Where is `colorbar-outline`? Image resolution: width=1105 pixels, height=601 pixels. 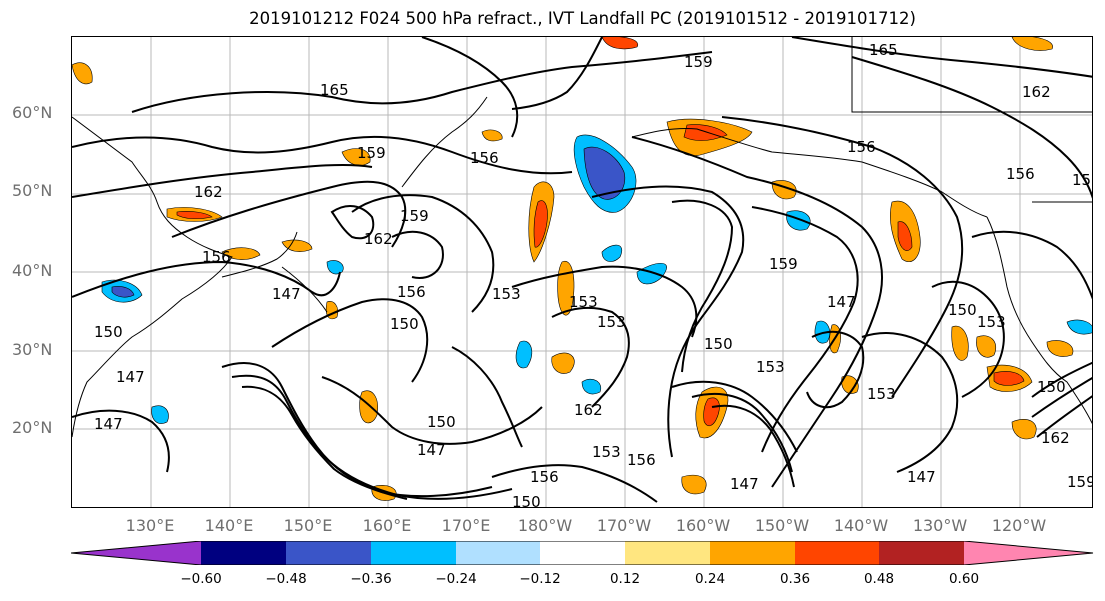
colorbar-outline is located at coordinates (582, 553).